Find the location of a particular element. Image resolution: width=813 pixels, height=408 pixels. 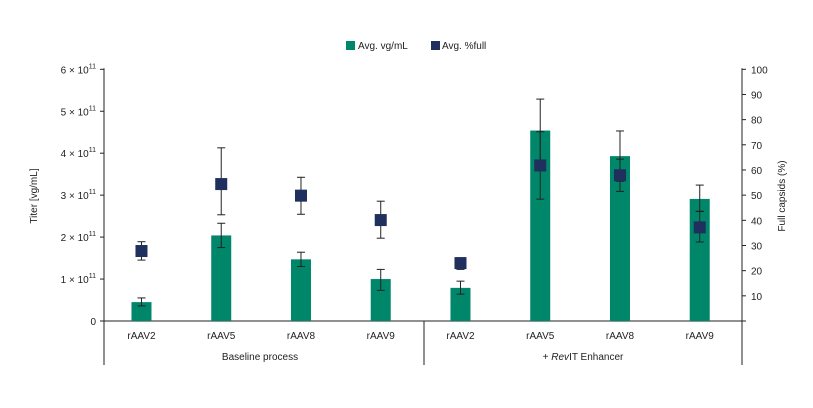

group-label-enhancer: + RevIT Enhancer is located at coordinates (583, 357).